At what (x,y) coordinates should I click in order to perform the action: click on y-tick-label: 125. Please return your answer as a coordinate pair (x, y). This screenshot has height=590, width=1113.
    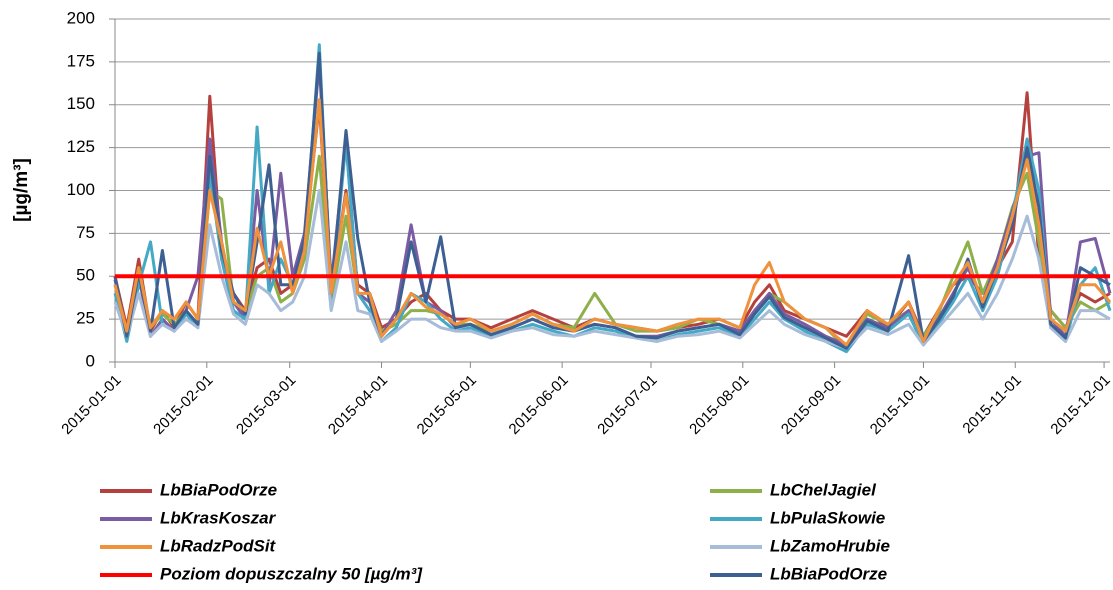
    Looking at the image, I should click on (81, 146).